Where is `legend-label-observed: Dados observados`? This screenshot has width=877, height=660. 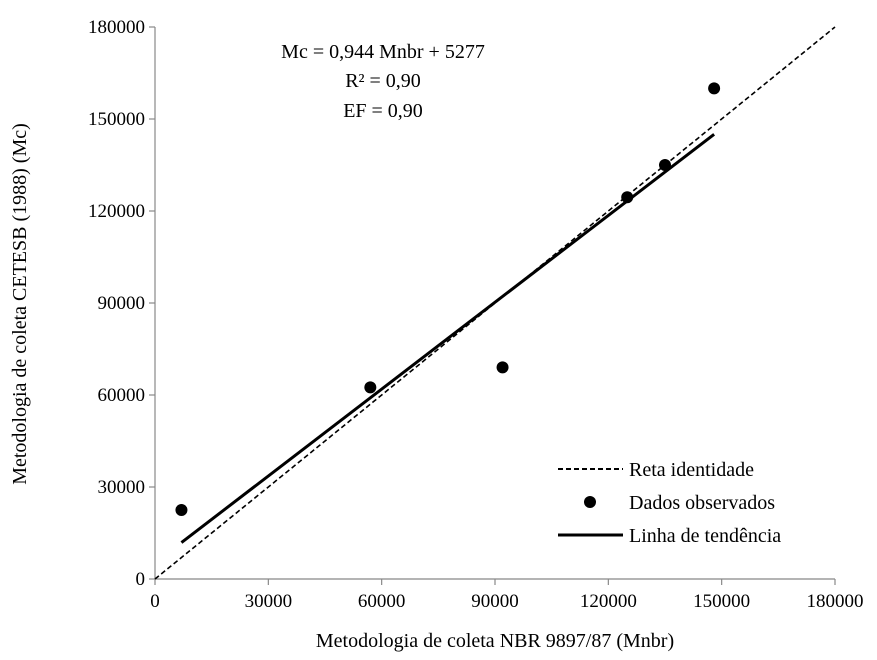
legend-label-observed: Dados observados is located at coordinates (702, 503).